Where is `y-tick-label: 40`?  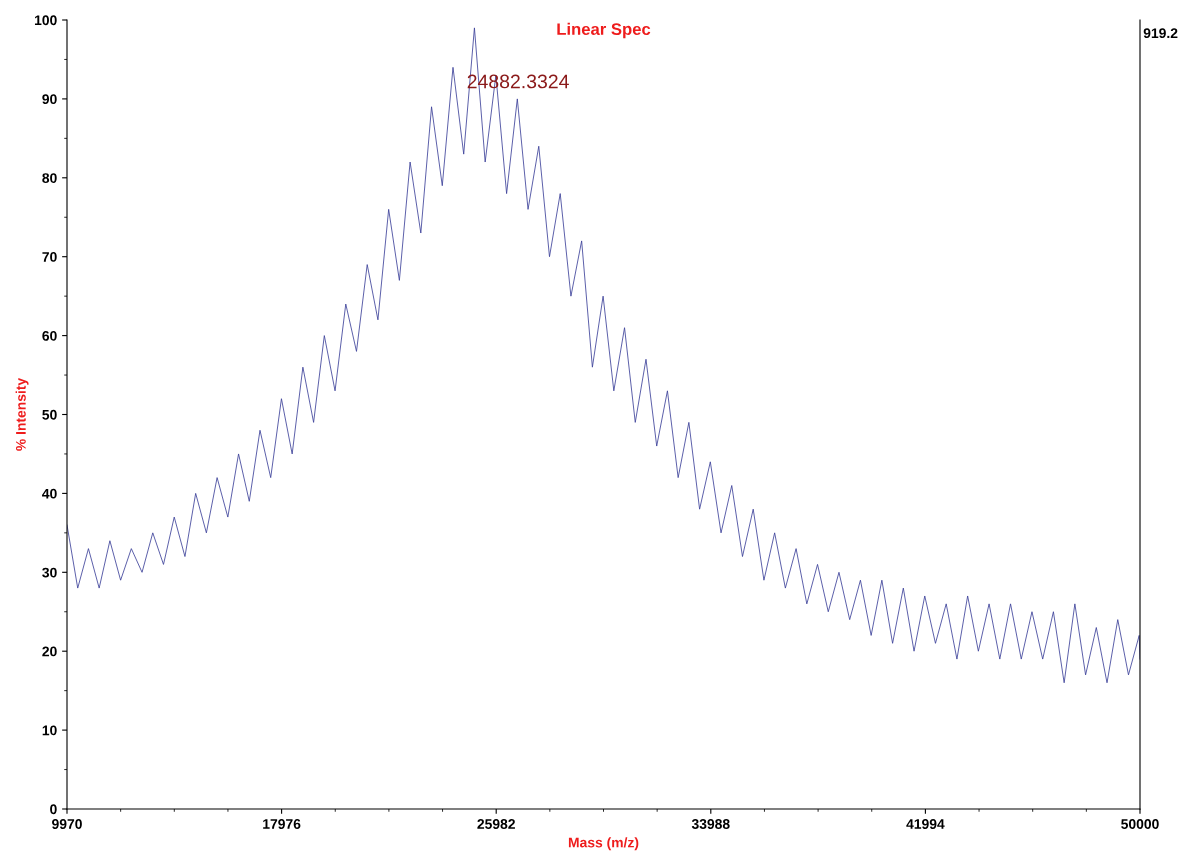
y-tick-label: 40 is located at coordinates (49, 493).